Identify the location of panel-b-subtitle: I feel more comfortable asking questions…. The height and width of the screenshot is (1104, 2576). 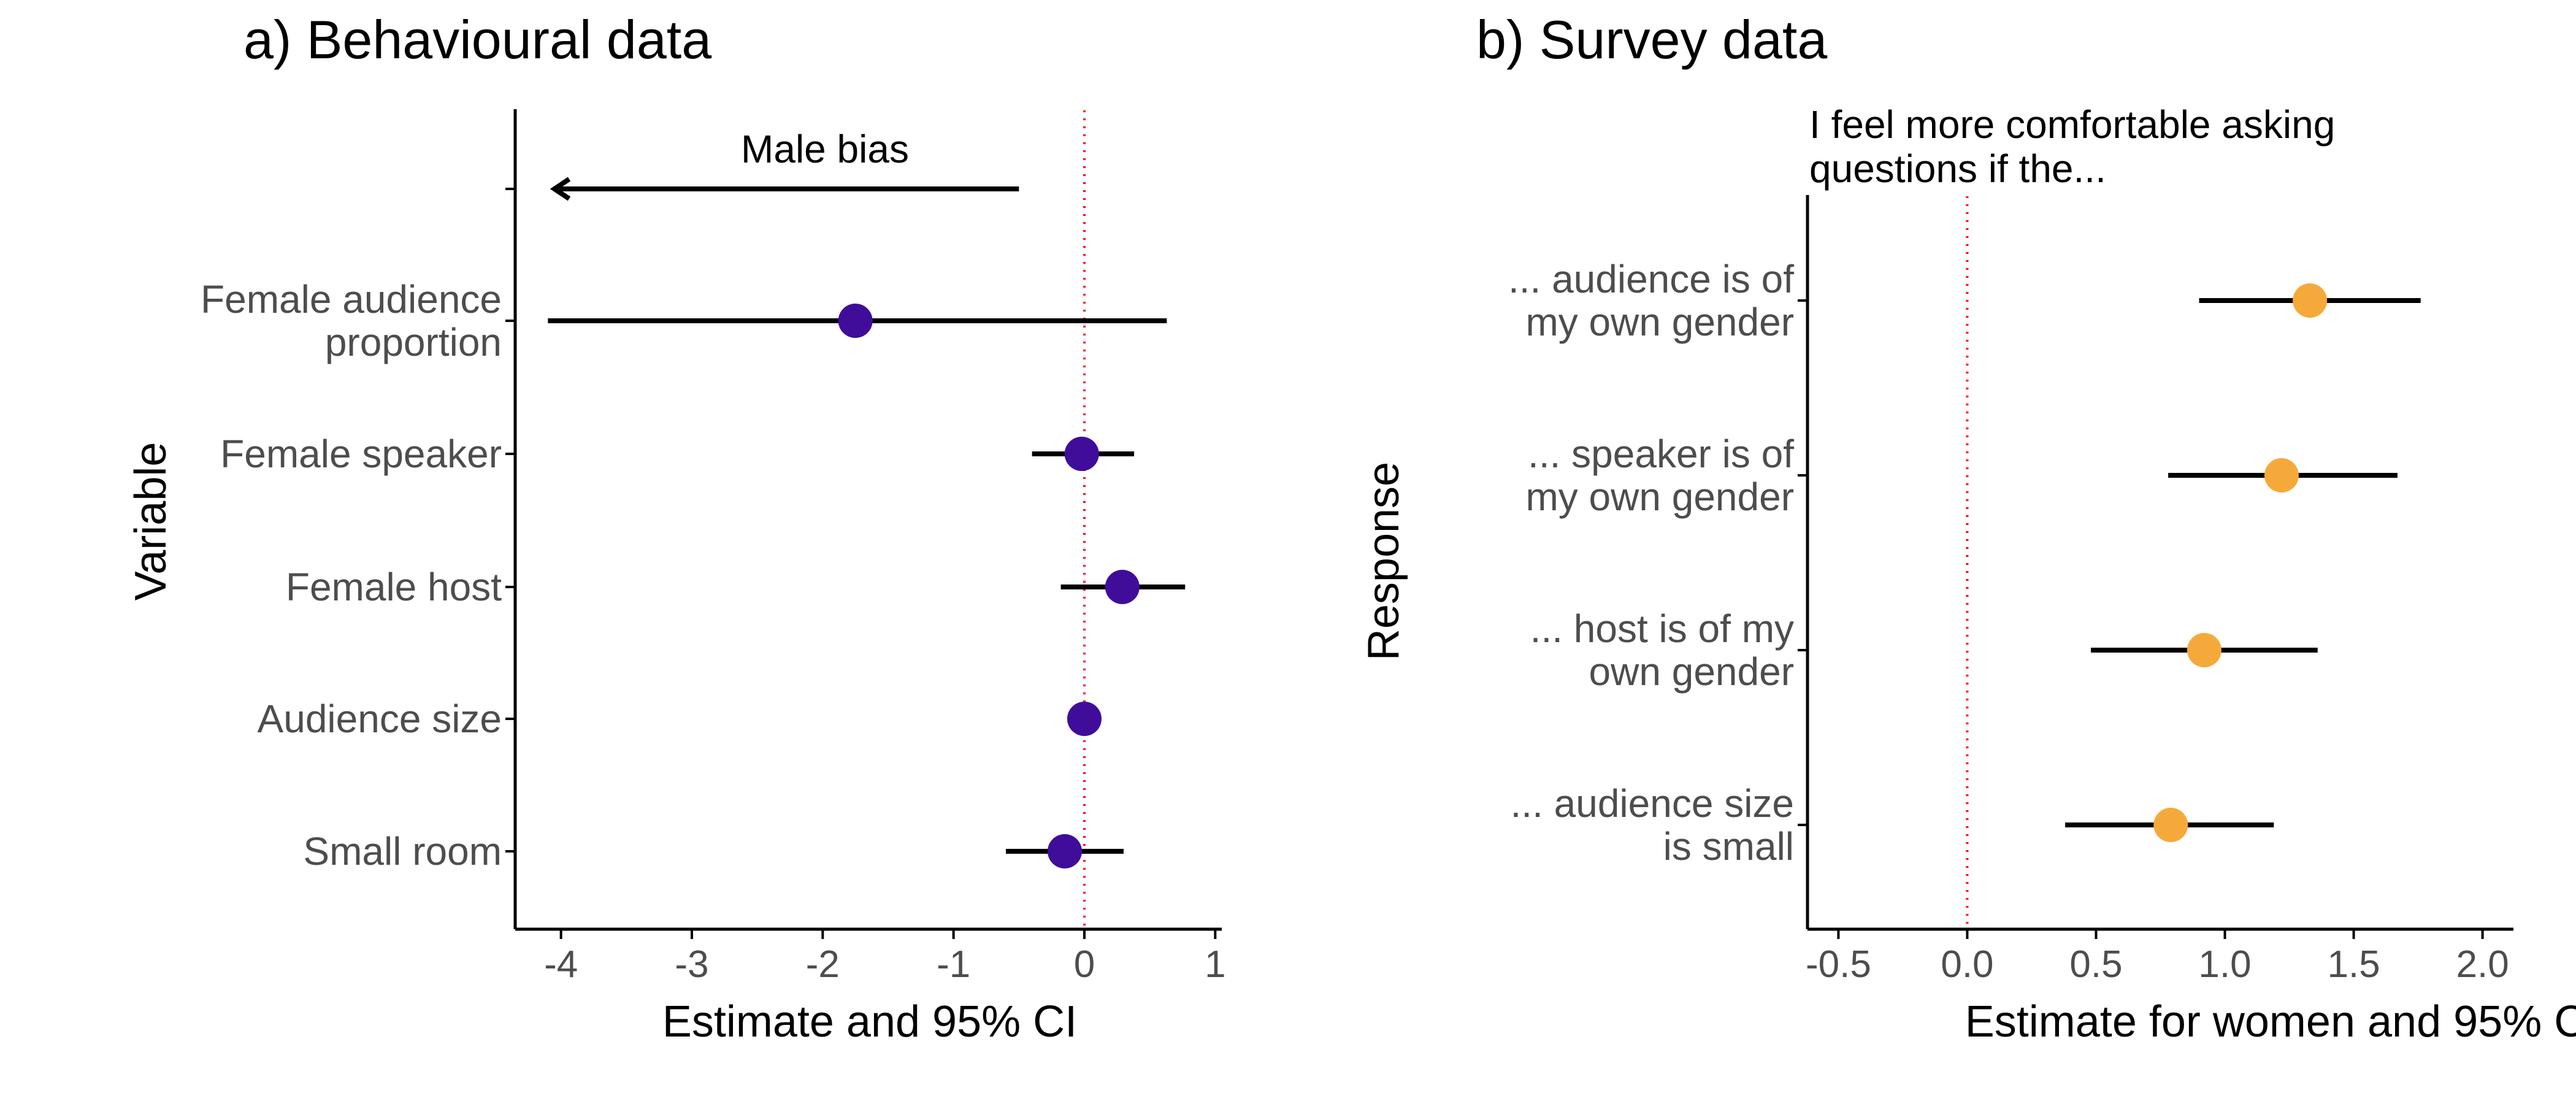
(2077, 146).